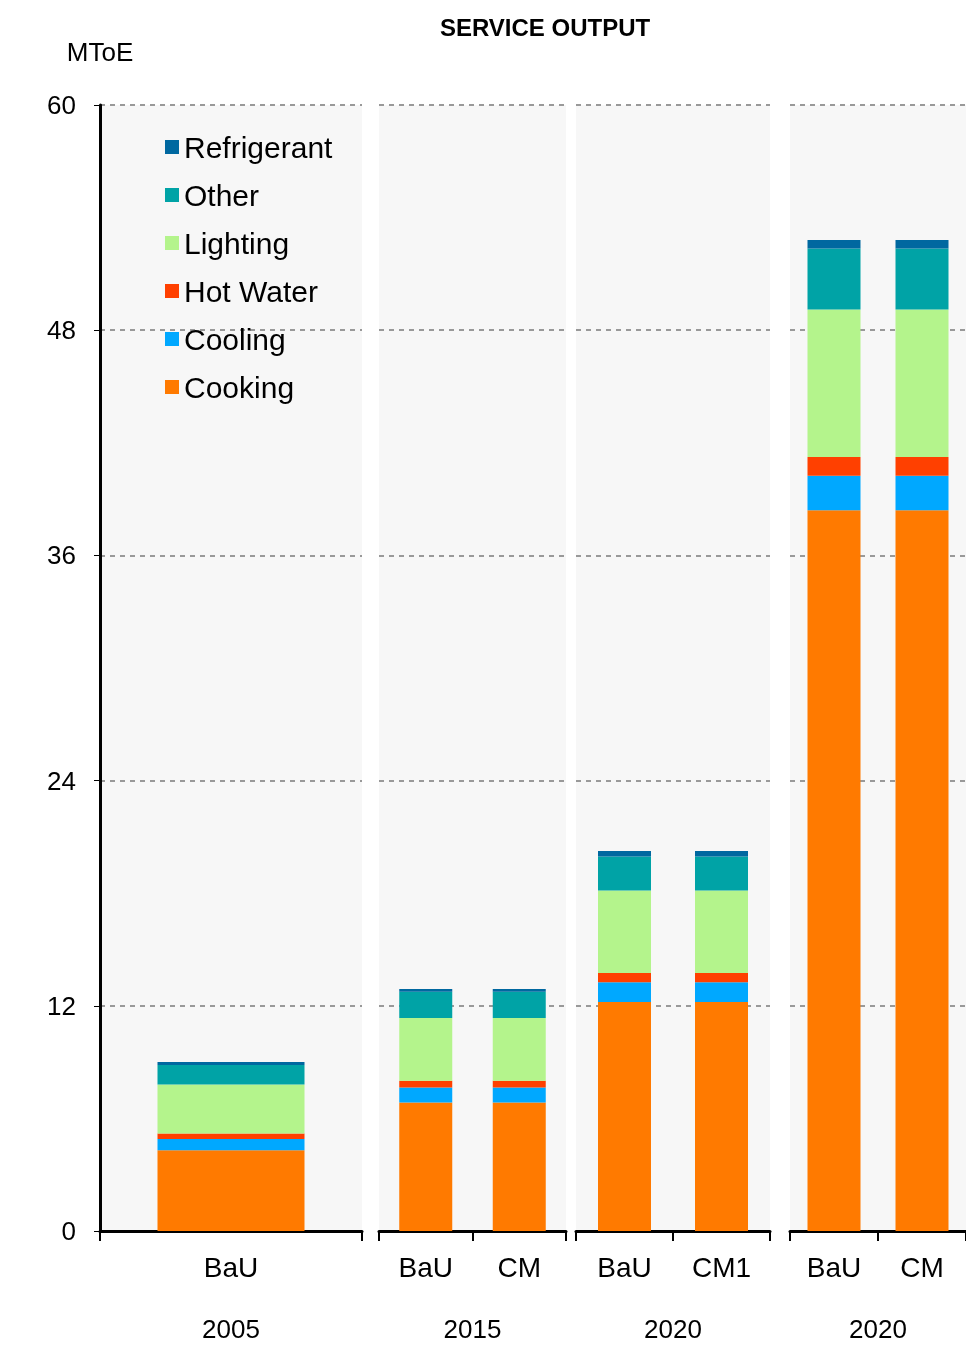 The height and width of the screenshot is (1347, 966). What do you see at coordinates (61, 555) in the screenshot?
I see `y-tick-label: 36` at bounding box center [61, 555].